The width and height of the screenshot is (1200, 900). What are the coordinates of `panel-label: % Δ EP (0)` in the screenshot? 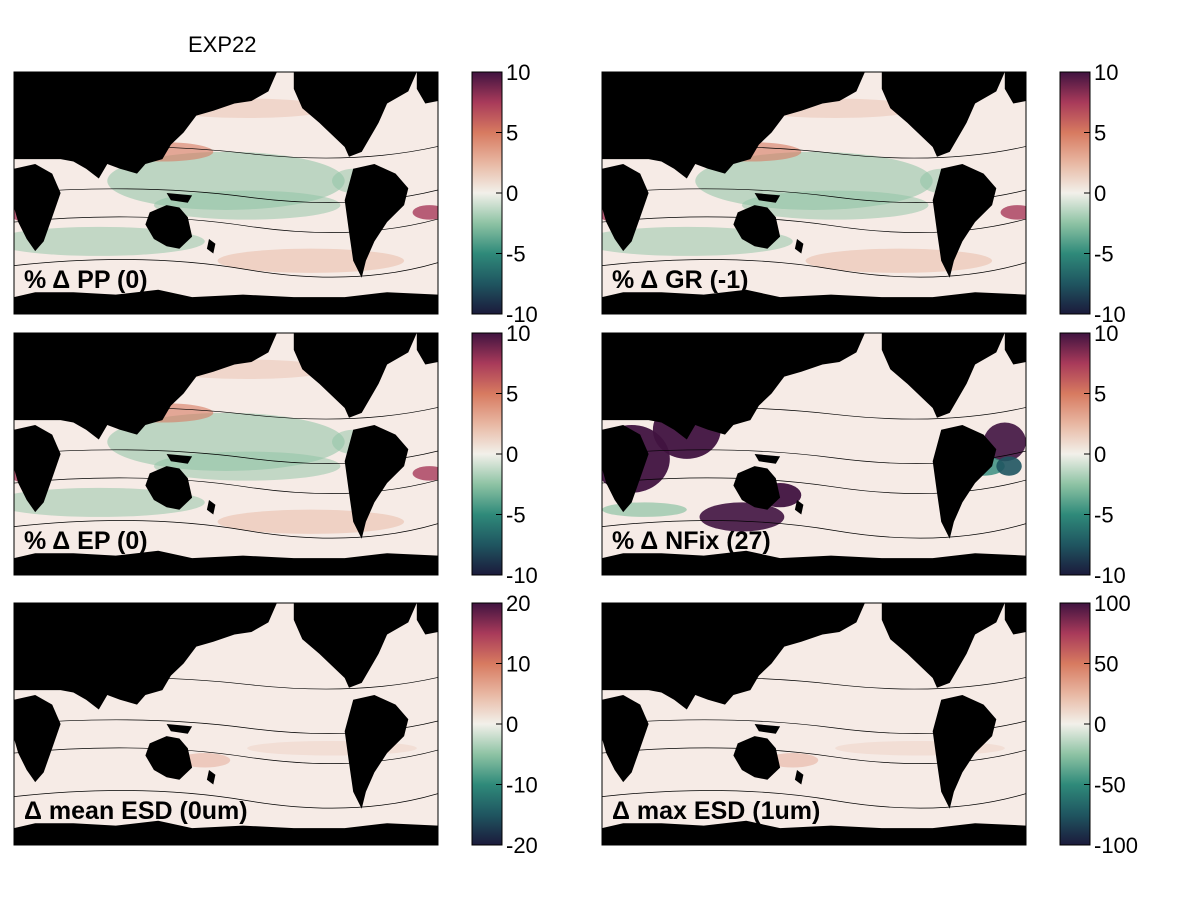 It's located at (86, 541).